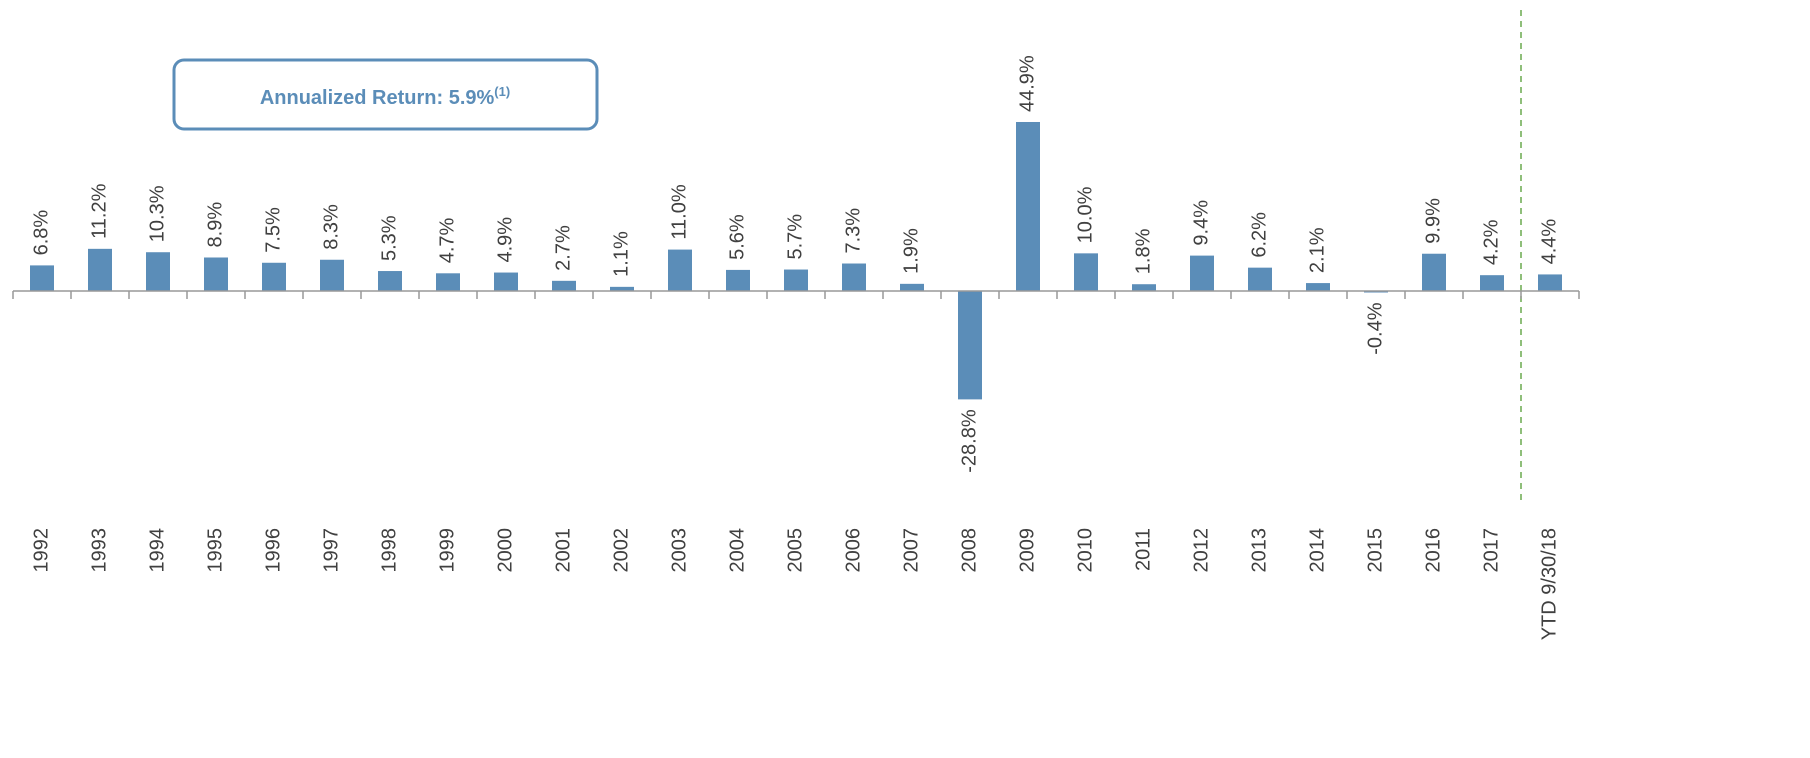 Image resolution: width=1810 pixels, height=758 pixels. Describe the element at coordinates (621, 550) in the screenshot. I see `x-tick-label: 2002` at that location.